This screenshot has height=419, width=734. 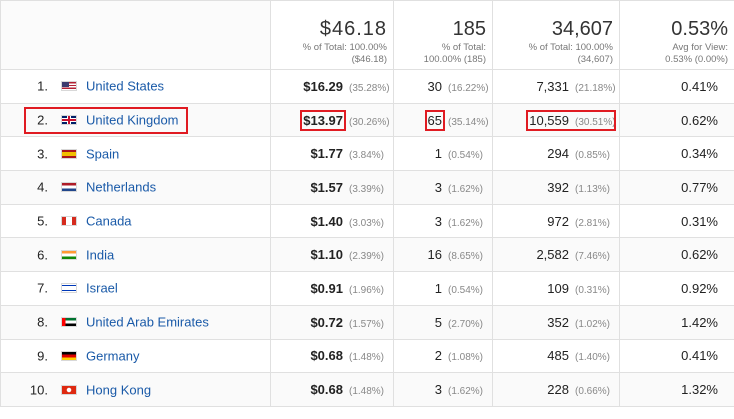 I want to click on quantity-cell: 2,582 (7.46%), so click(x=556, y=255).